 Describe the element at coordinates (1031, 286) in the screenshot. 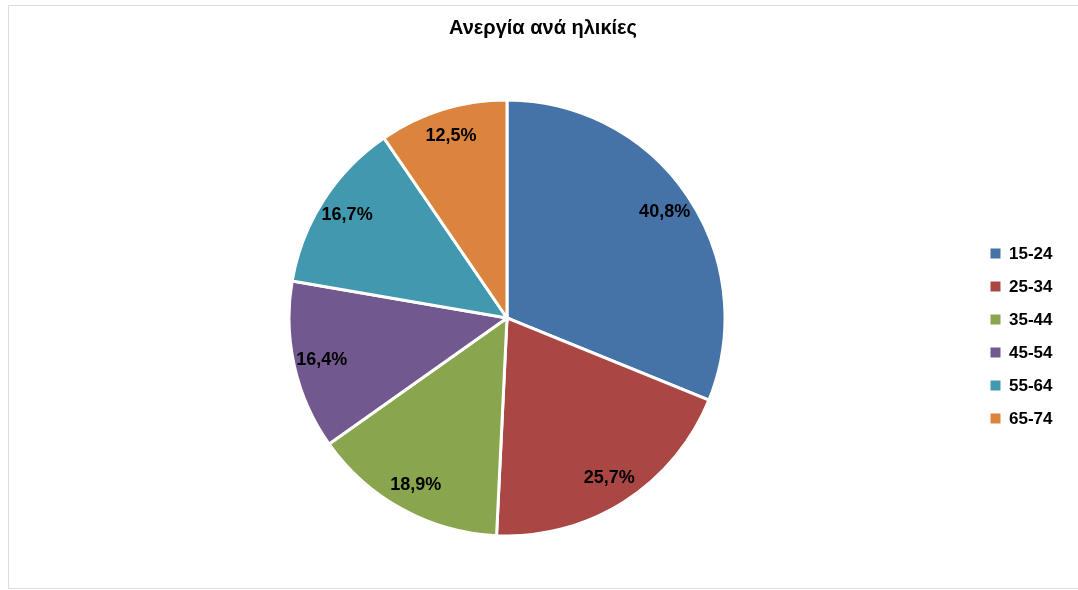

I see `legend-label: 25-34` at that location.